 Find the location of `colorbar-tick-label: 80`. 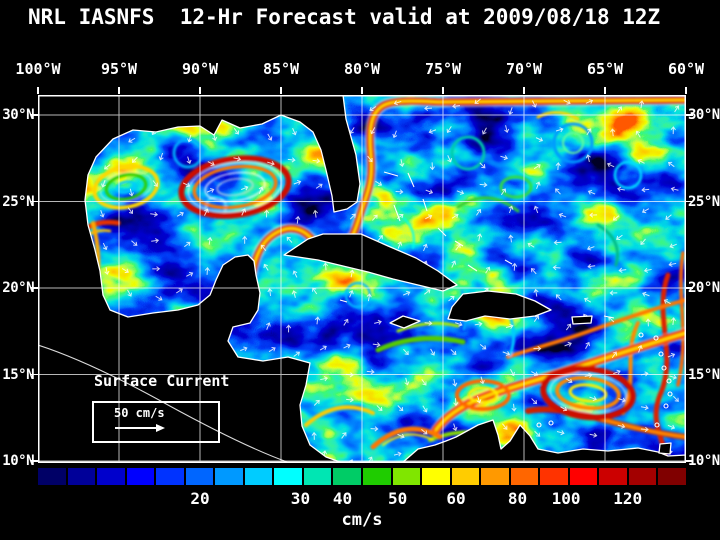

colorbar-tick-label: 80 is located at coordinates (517, 498).